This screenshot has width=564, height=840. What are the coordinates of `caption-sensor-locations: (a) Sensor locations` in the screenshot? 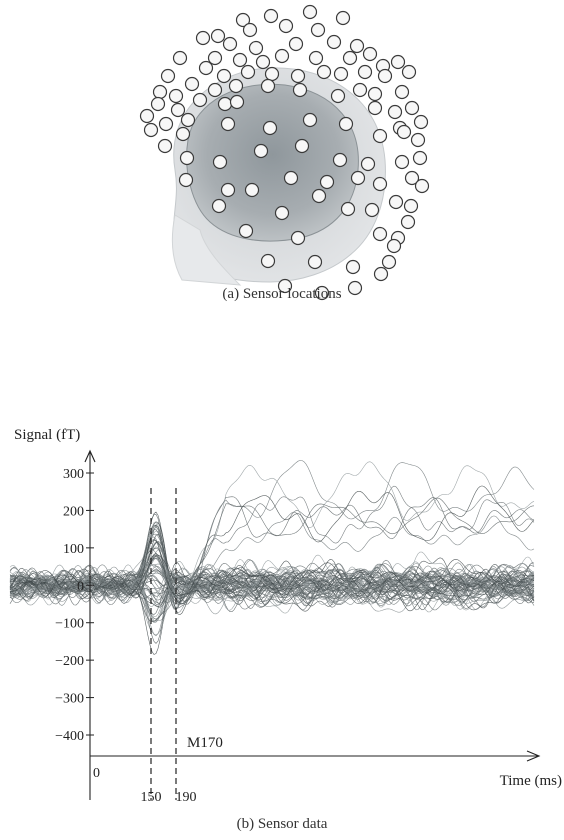 It's located at (282, 294).